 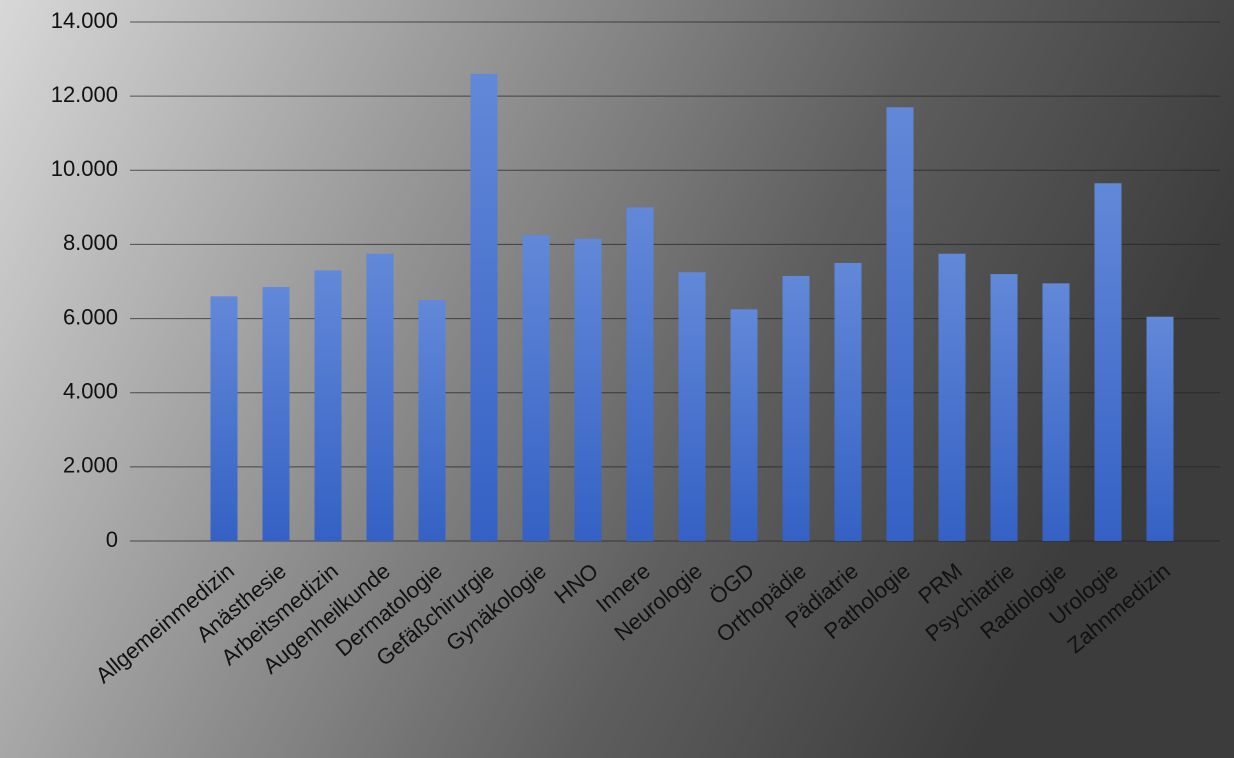 I want to click on y-tick-label: 4.000, so click(x=90, y=391).